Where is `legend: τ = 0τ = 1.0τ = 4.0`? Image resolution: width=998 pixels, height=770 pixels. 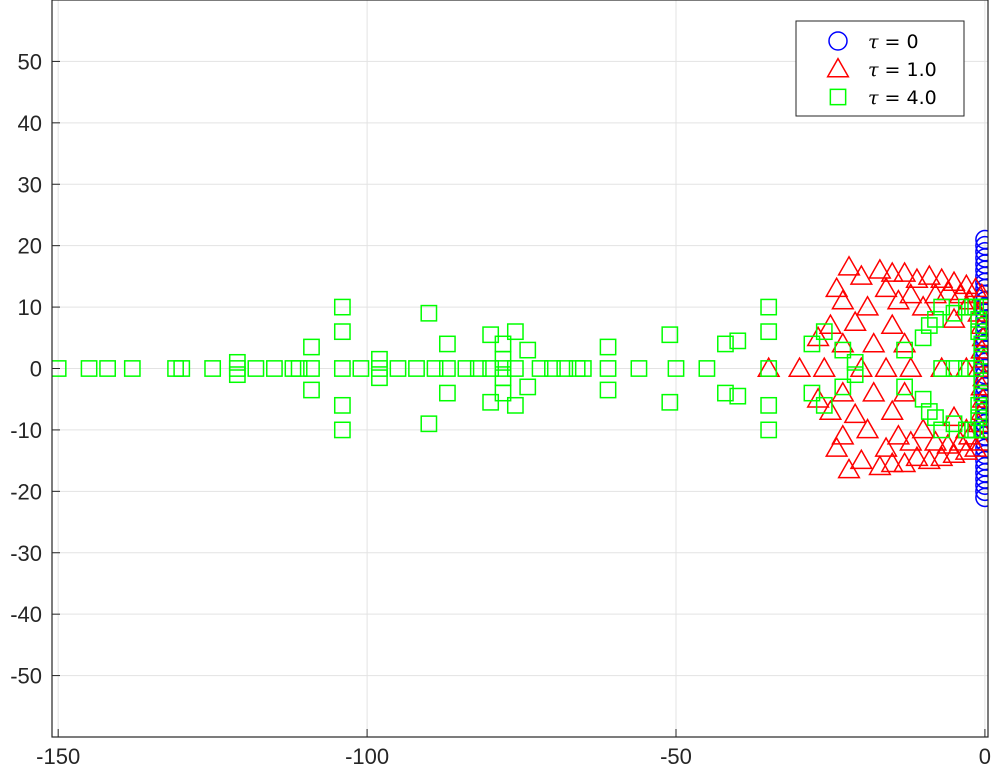
legend: τ = 0τ = 1.0τ = 4.0 is located at coordinates (880, 68).